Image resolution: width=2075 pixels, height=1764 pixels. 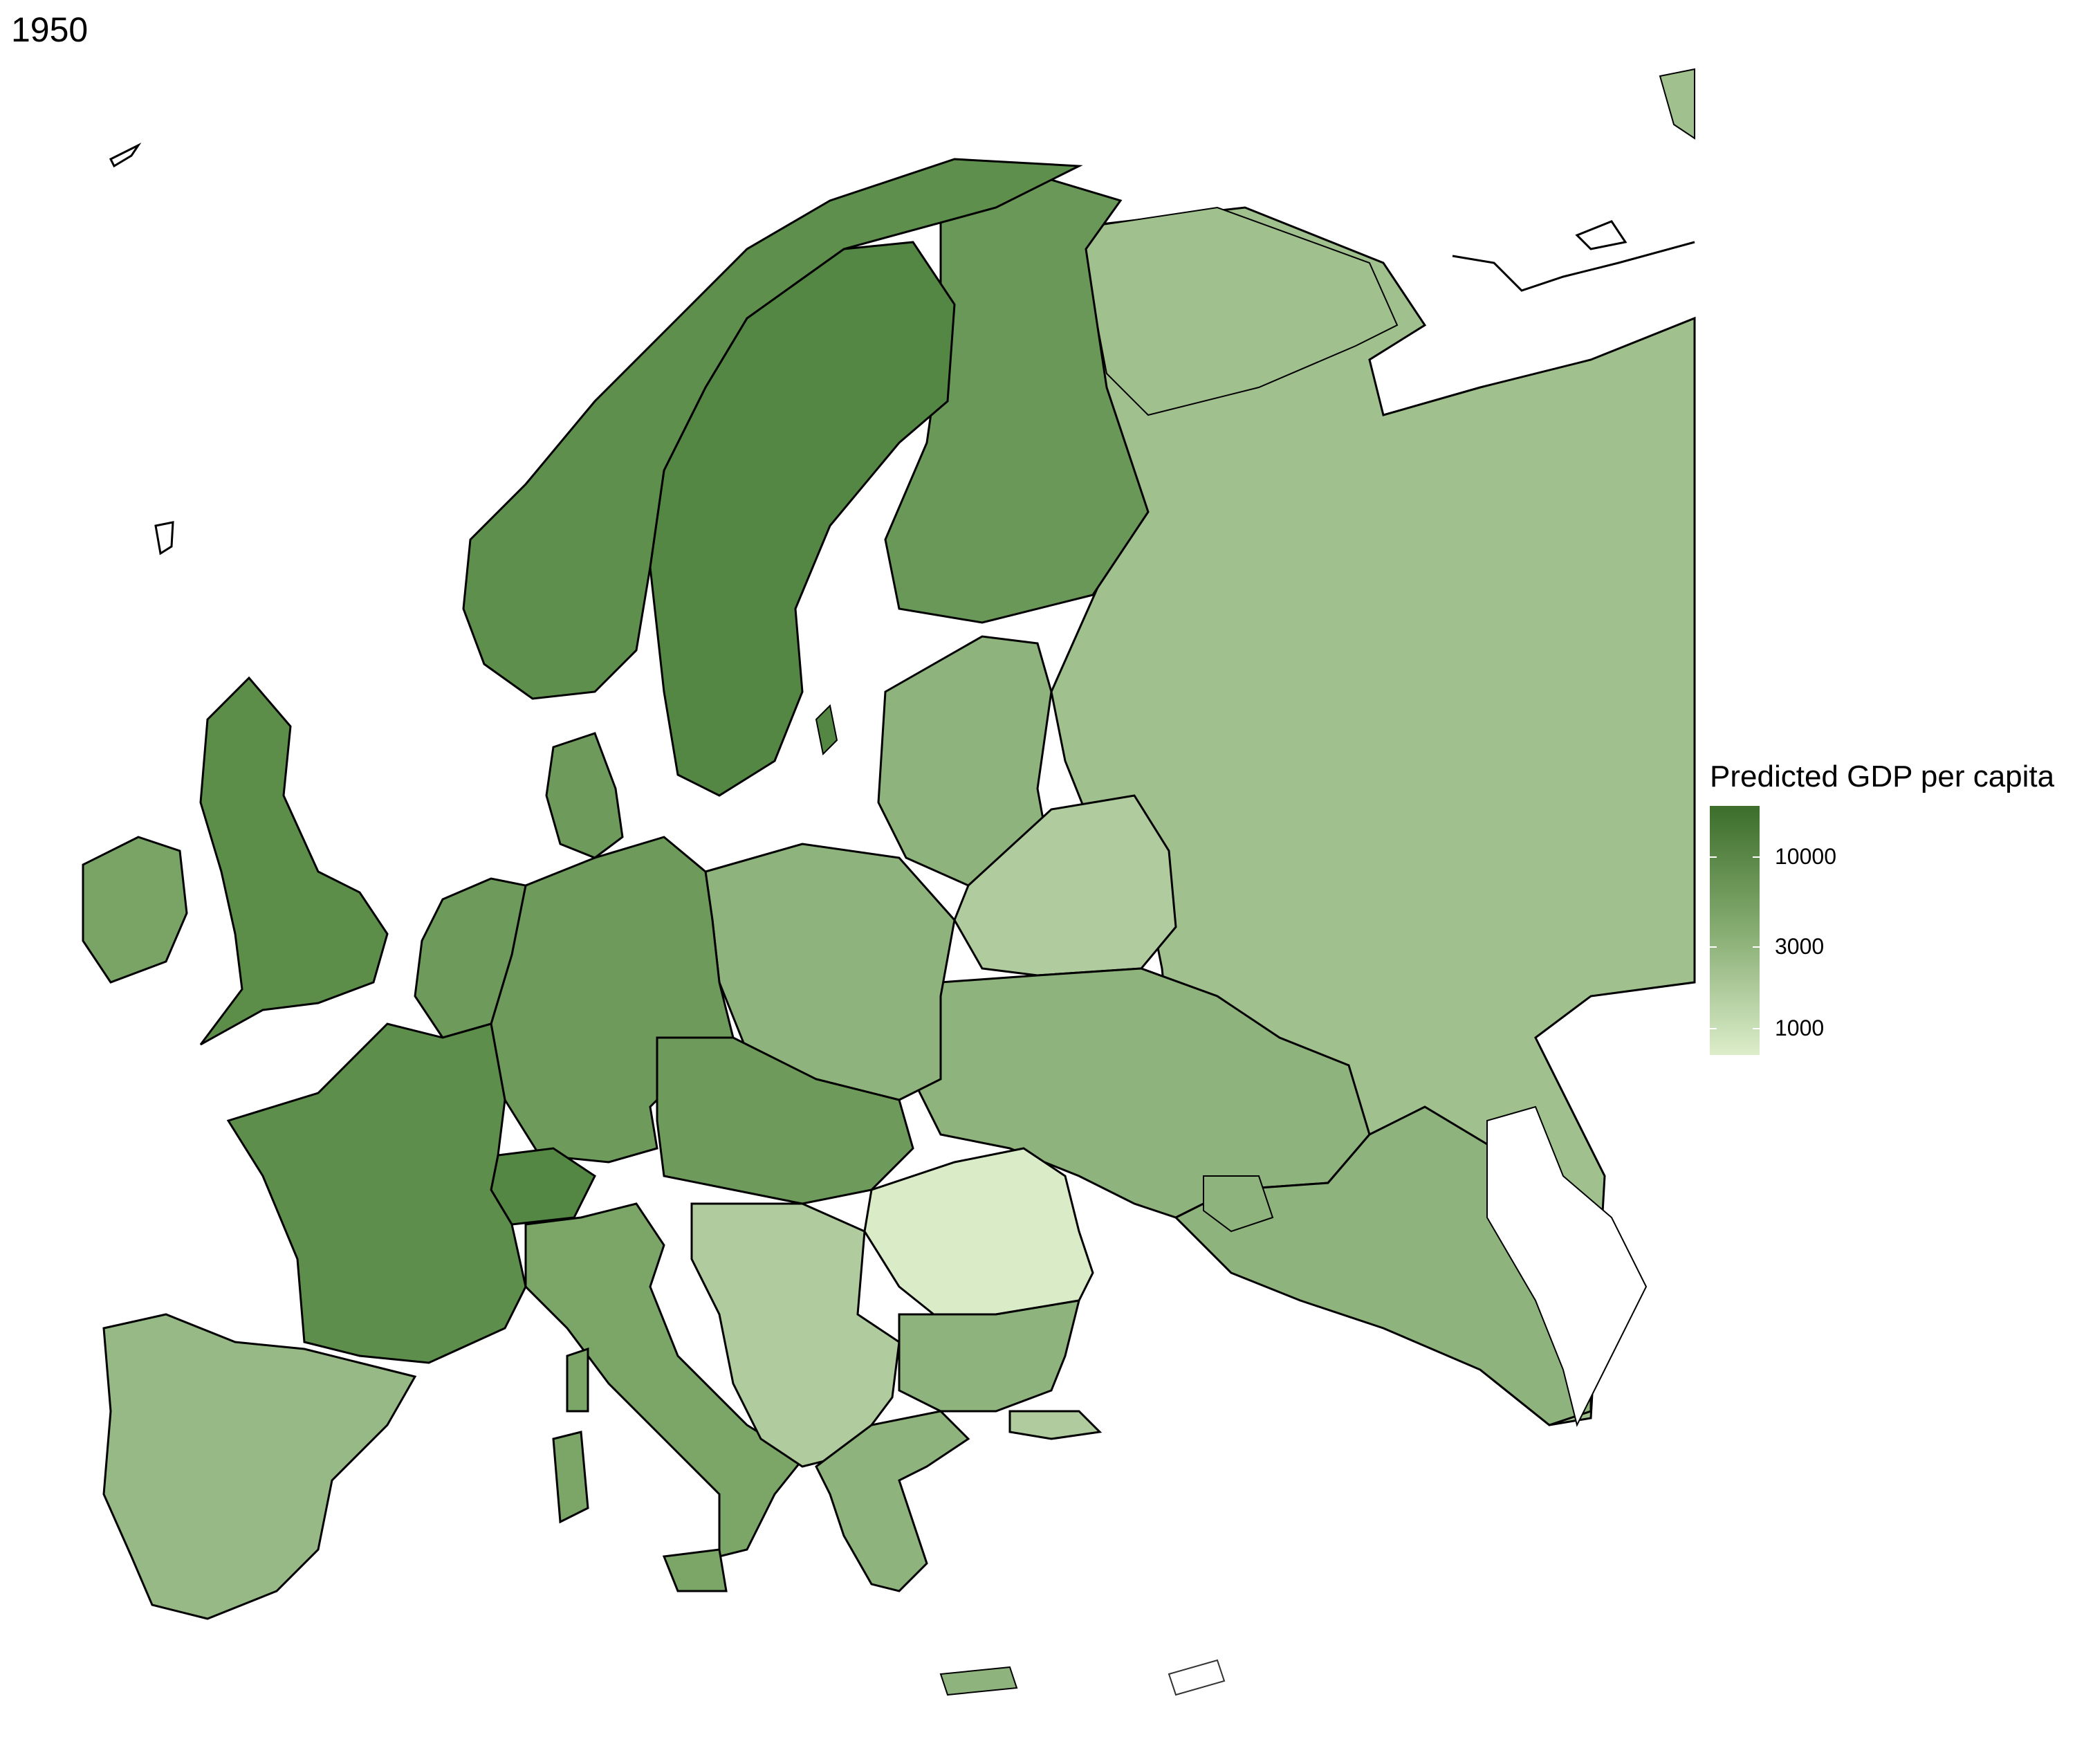 What do you see at coordinates (1065, 885) in the screenshot?
I see `region-belarus` at bounding box center [1065, 885].